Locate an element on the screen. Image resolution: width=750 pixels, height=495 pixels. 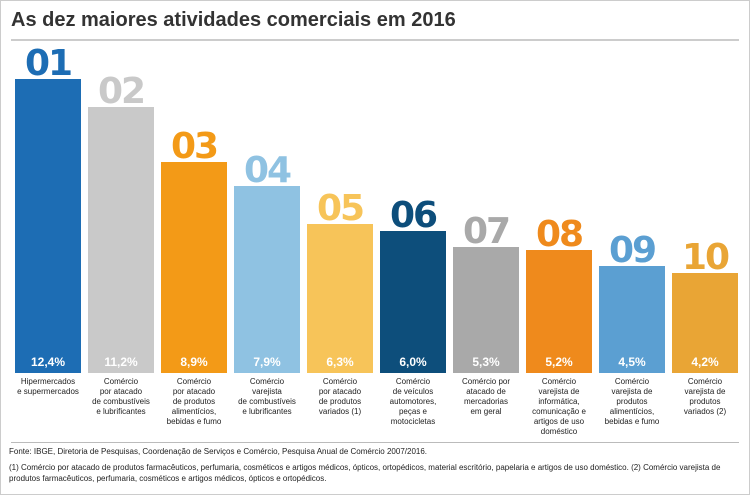
value-label: 6,0% is located at coordinates (413, 362).